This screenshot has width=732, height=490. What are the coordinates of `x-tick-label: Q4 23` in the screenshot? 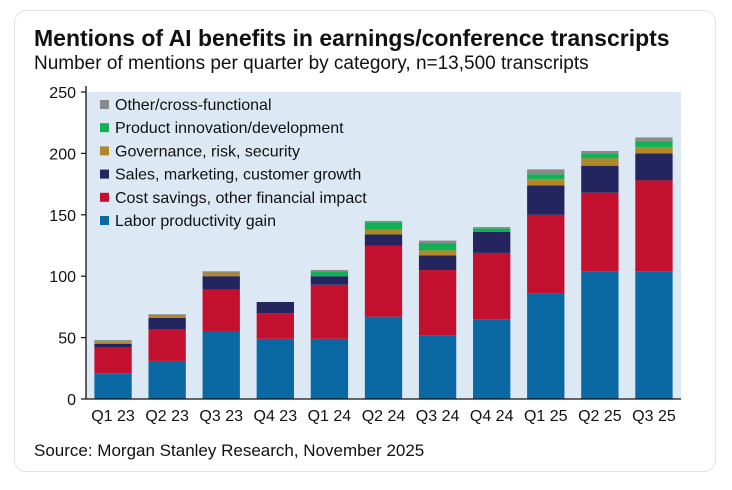 It's located at (276, 416).